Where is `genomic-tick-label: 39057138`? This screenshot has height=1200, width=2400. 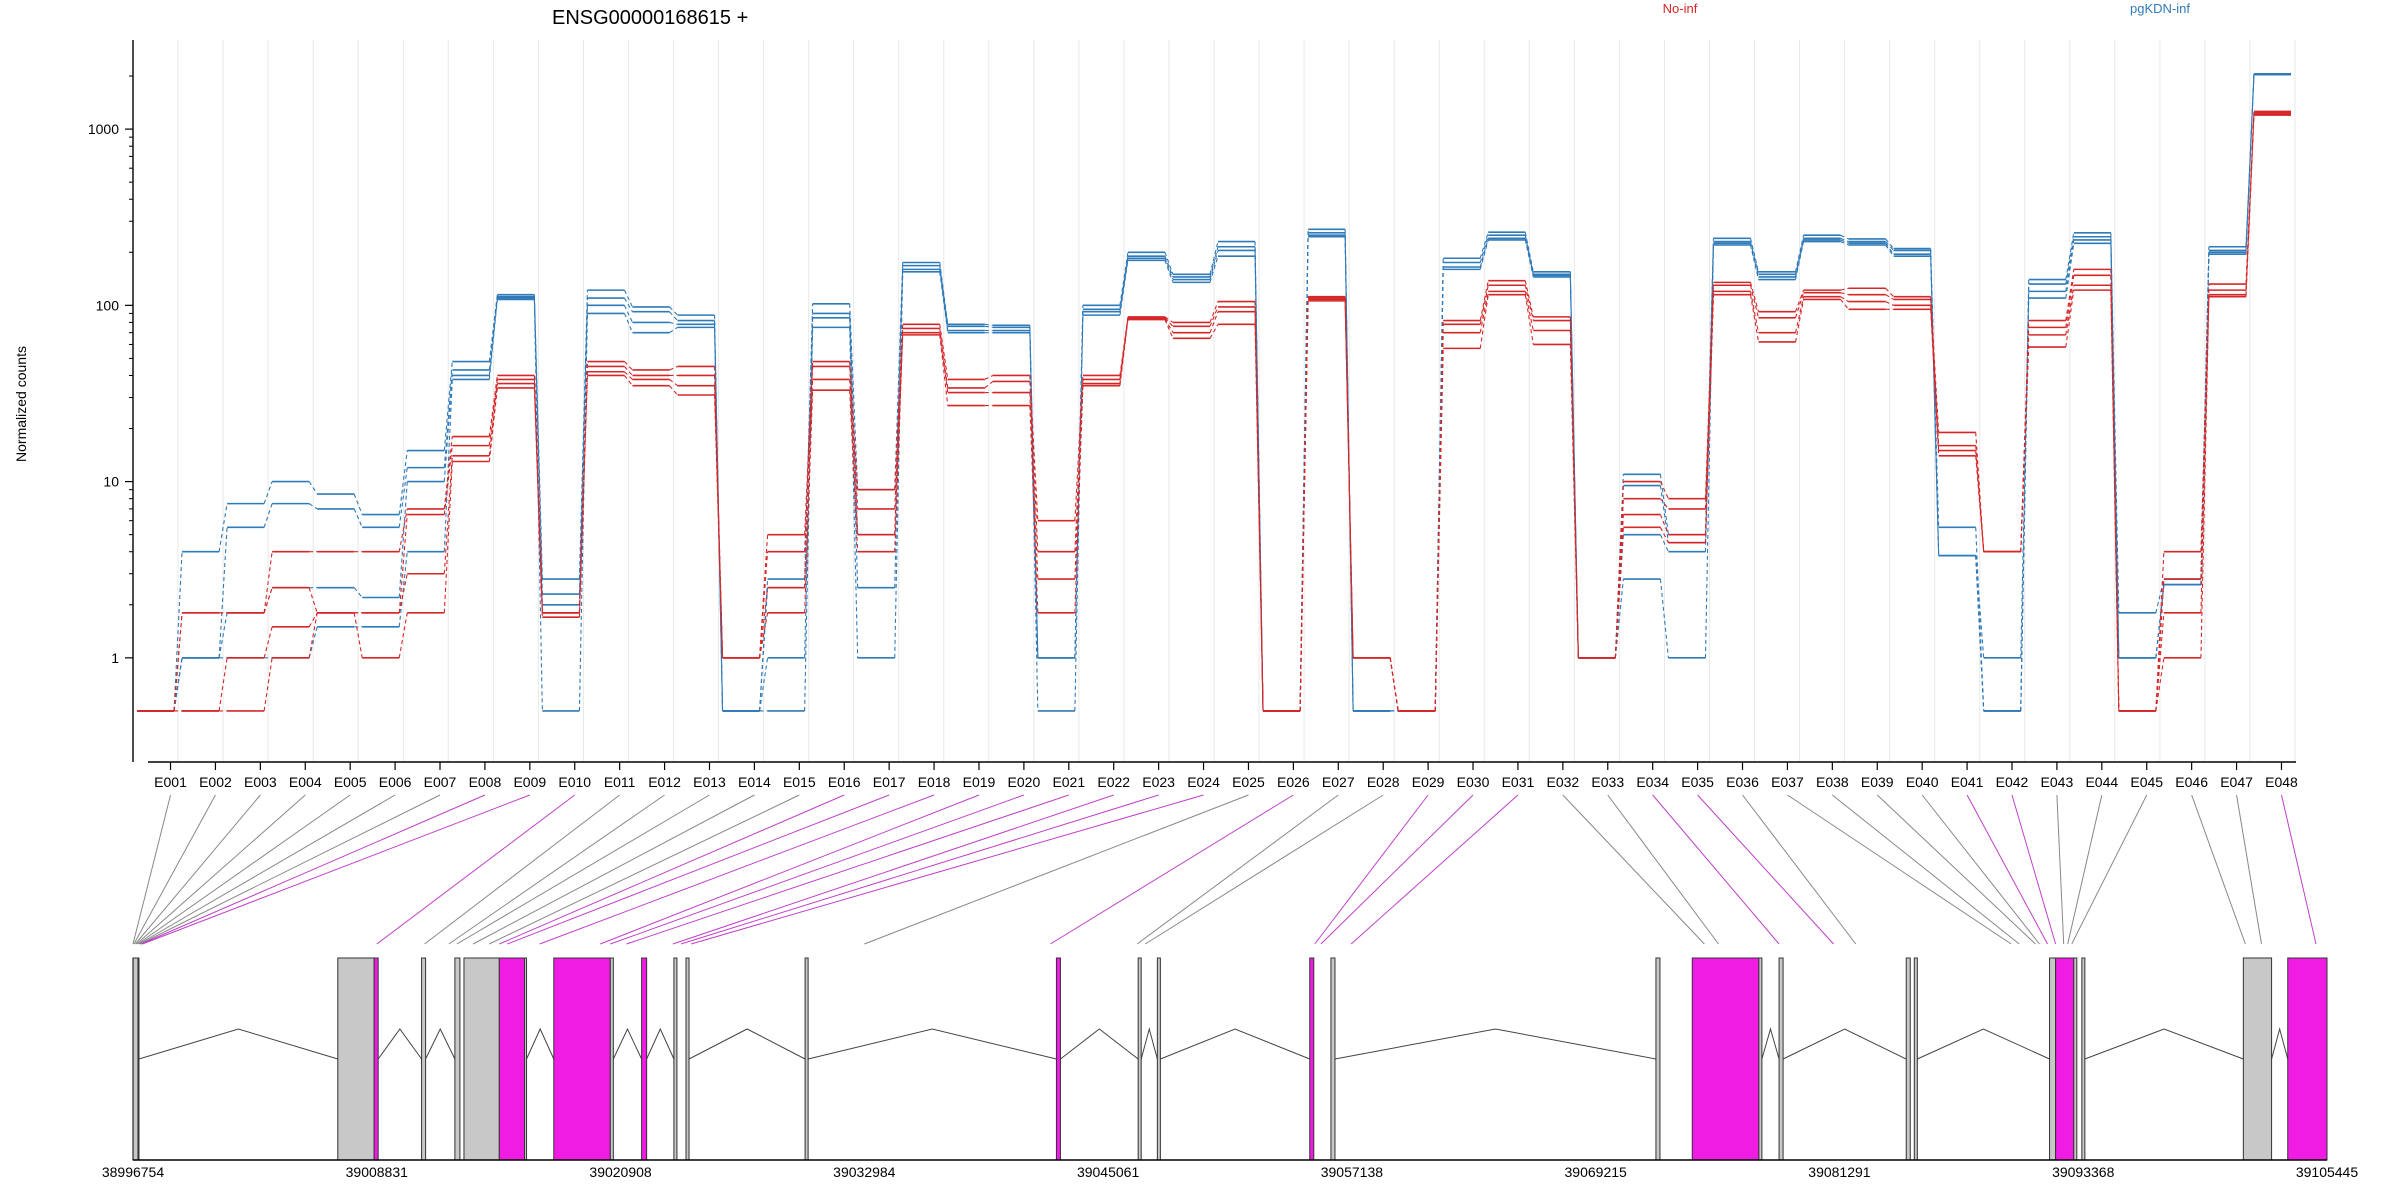
genomic-tick-label: 39057138 is located at coordinates (1352, 1172).